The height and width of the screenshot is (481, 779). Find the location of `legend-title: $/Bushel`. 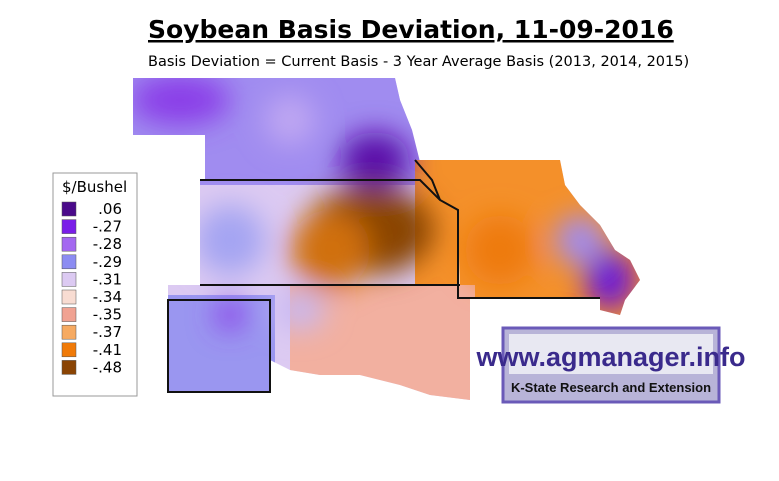

legend-title: $/Bushel is located at coordinates (94, 187).